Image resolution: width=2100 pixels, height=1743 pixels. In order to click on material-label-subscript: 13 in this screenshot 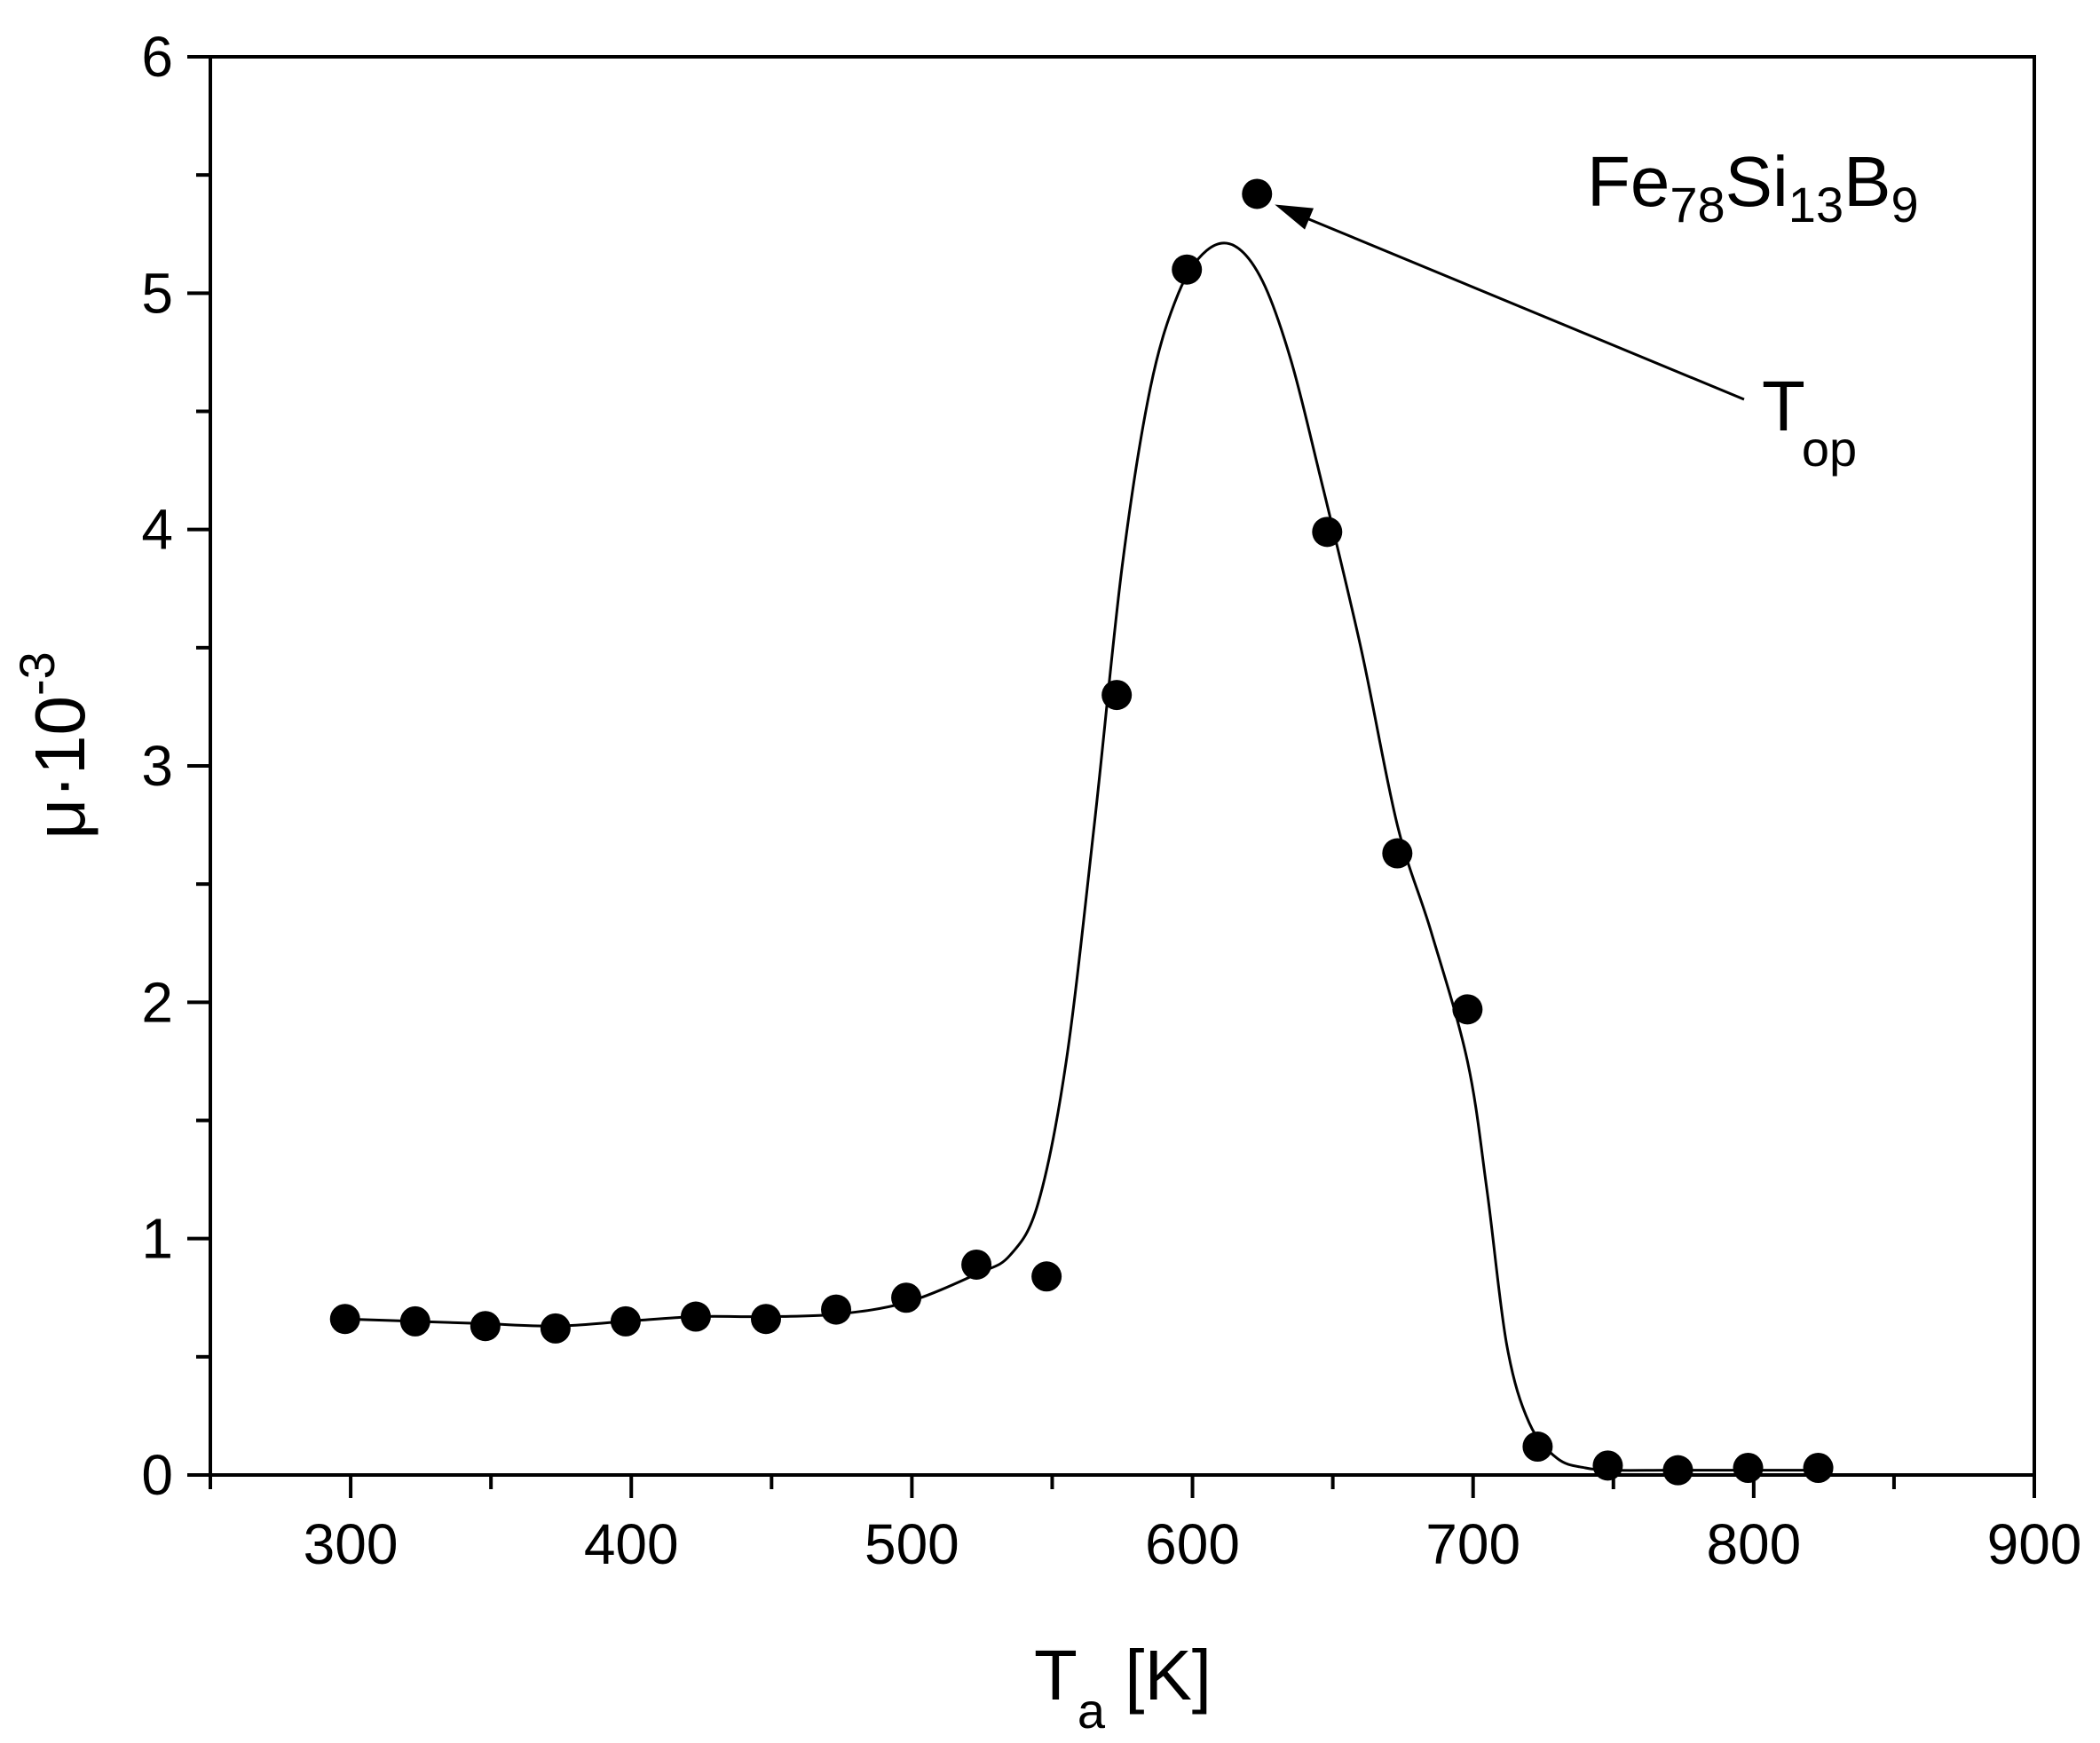, I will do `click(1815, 205)`.